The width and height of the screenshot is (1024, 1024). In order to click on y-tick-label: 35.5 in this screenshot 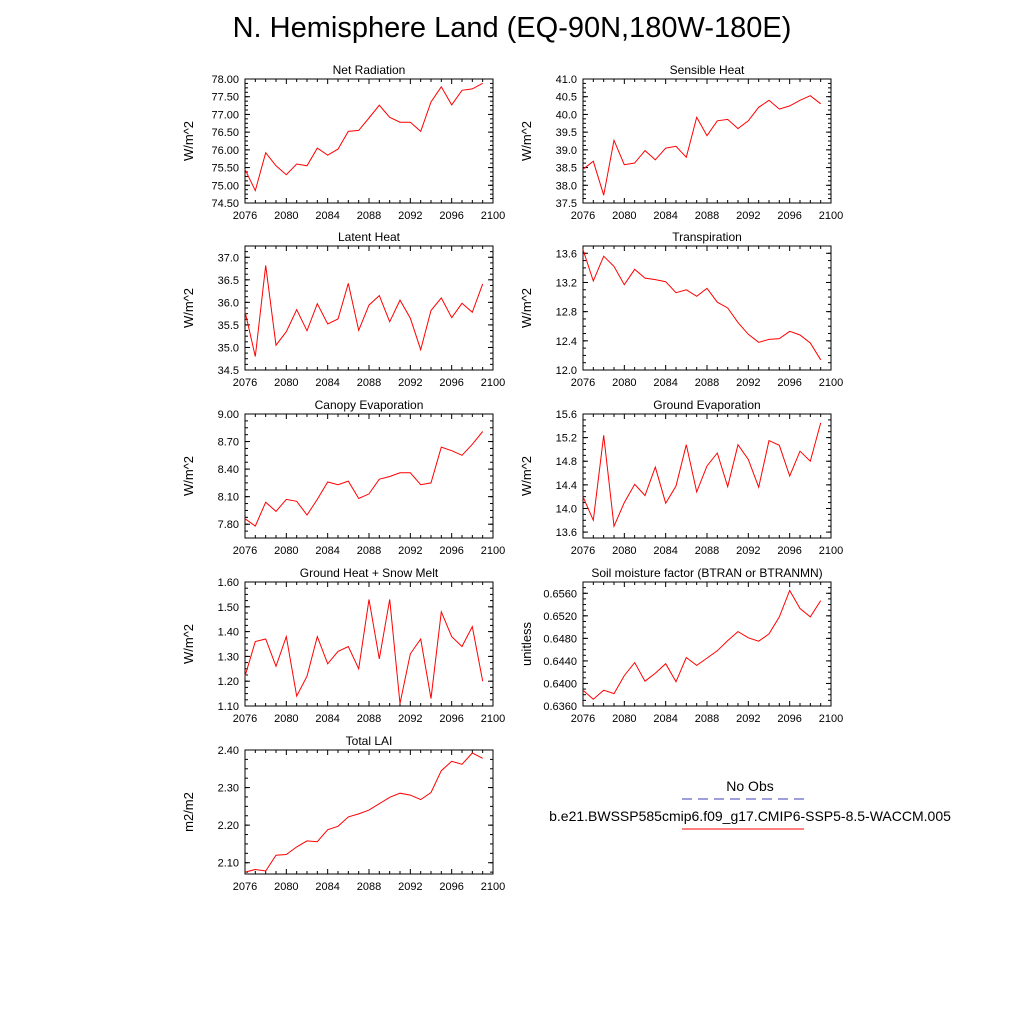, I will do `click(228, 326)`.